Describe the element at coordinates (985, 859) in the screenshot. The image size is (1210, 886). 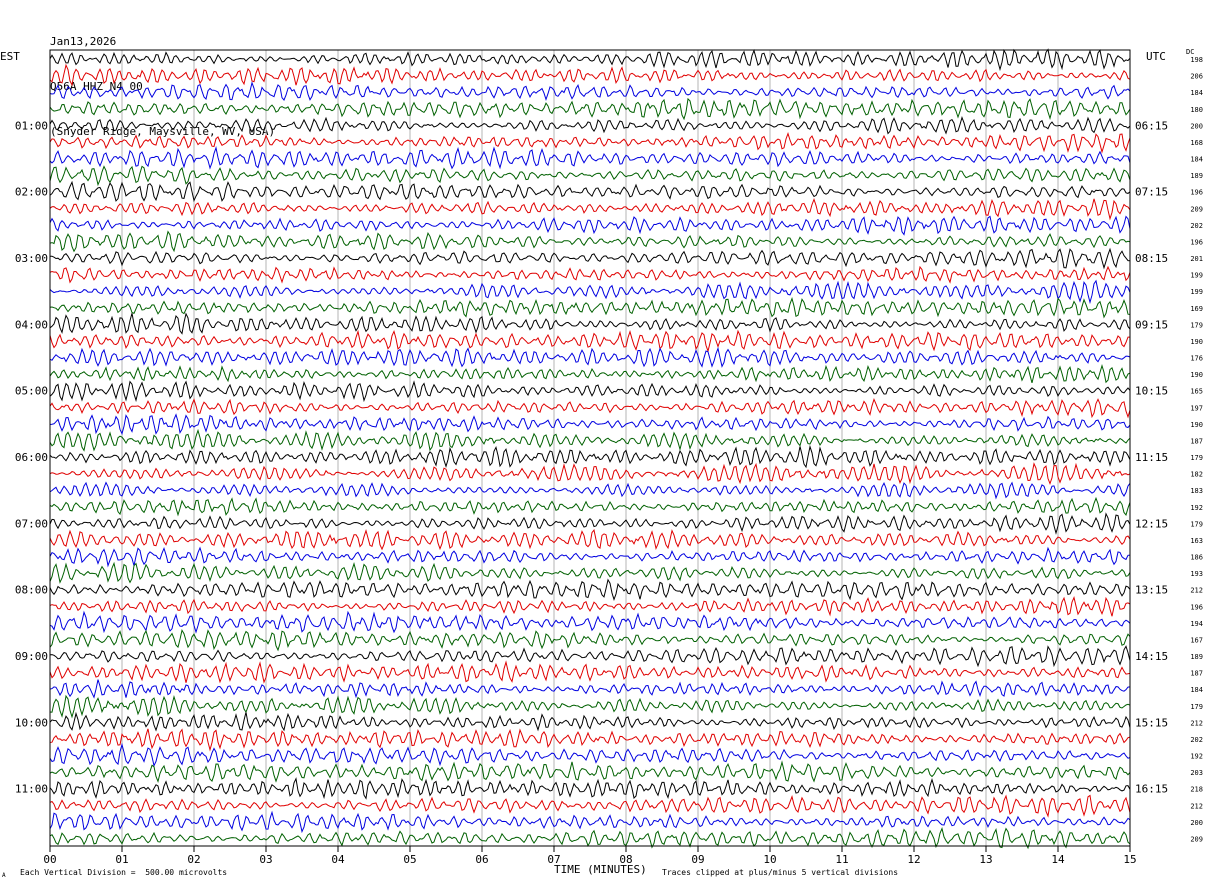
I see `x-tick-label: 13` at that location.